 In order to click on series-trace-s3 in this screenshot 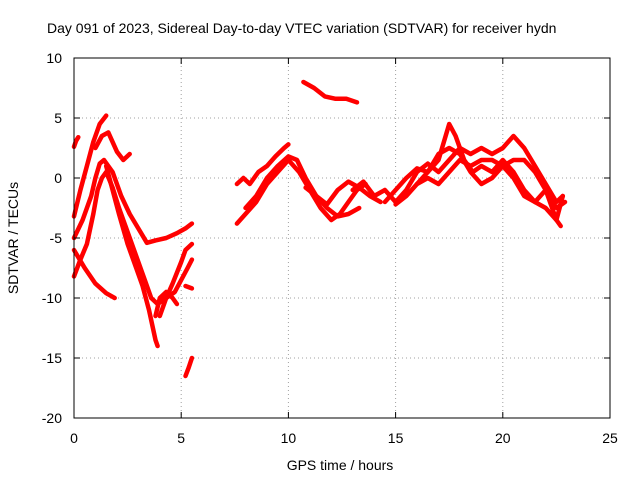, I will do `click(133, 201)`.